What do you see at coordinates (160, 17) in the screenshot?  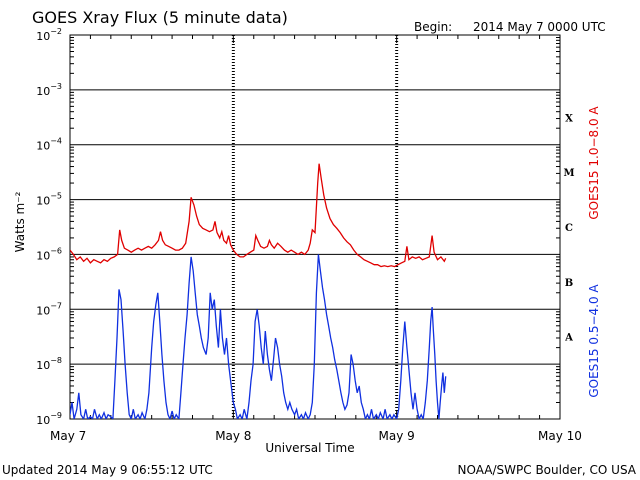 I see `chart-title: GOES Xray Flux (5 minute data)` at bounding box center [160, 17].